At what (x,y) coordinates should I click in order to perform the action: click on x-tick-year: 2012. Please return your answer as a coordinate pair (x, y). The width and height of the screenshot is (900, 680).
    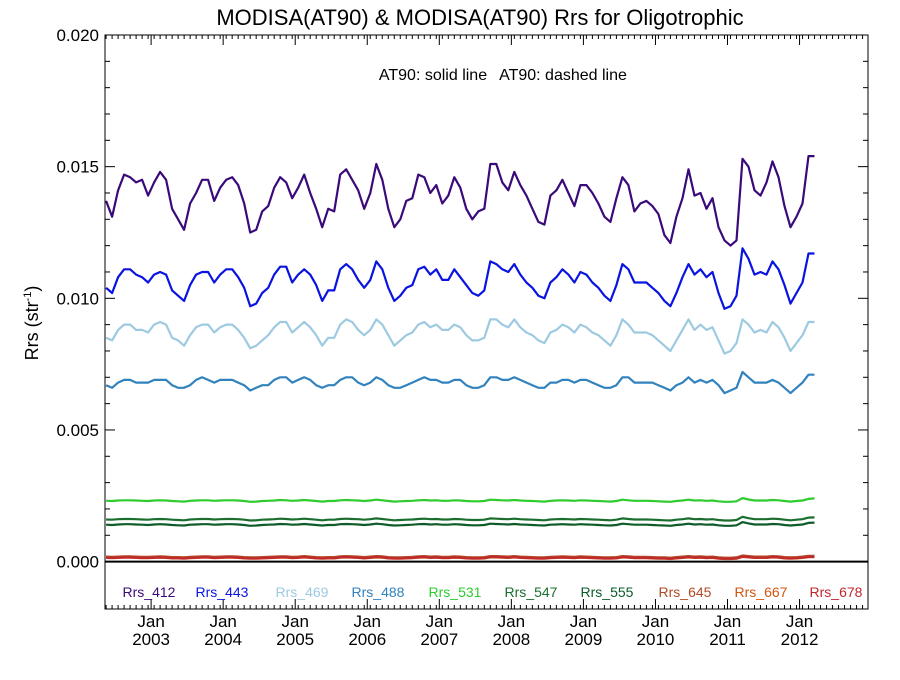
    Looking at the image, I should click on (800, 639).